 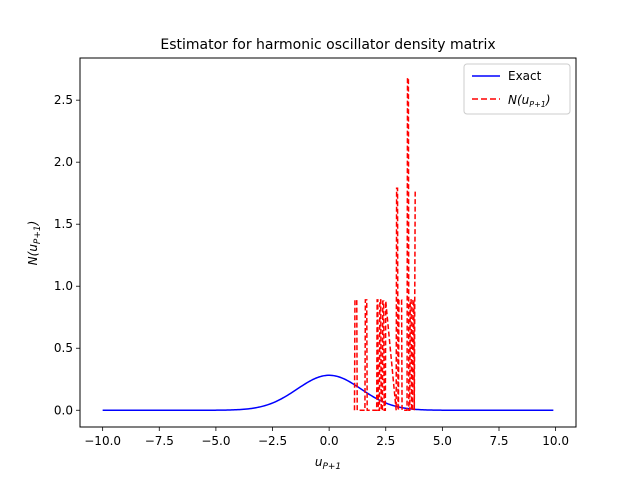 I want to click on y-axis-label-main: N(u, so click(x=33, y=255).